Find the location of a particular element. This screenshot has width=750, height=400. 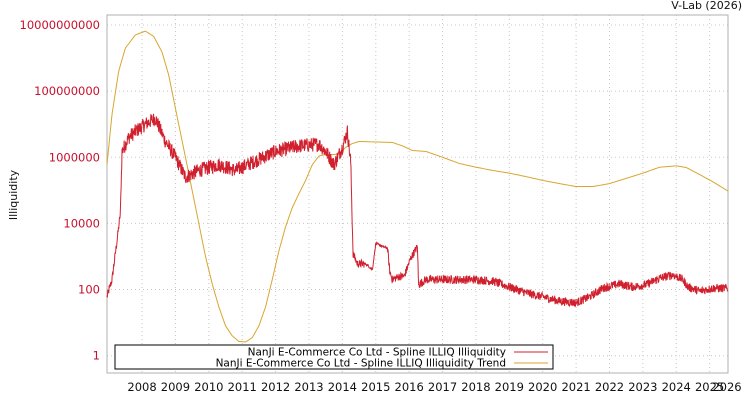

x-tick-label: 2015 is located at coordinates (375, 387).